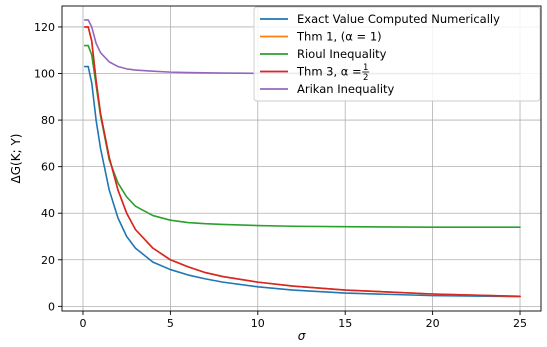 This screenshot has width=547, height=347. Describe the element at coordinates (365, 78) in the screenshot. I see `fraction-denominator: 2` at that location.